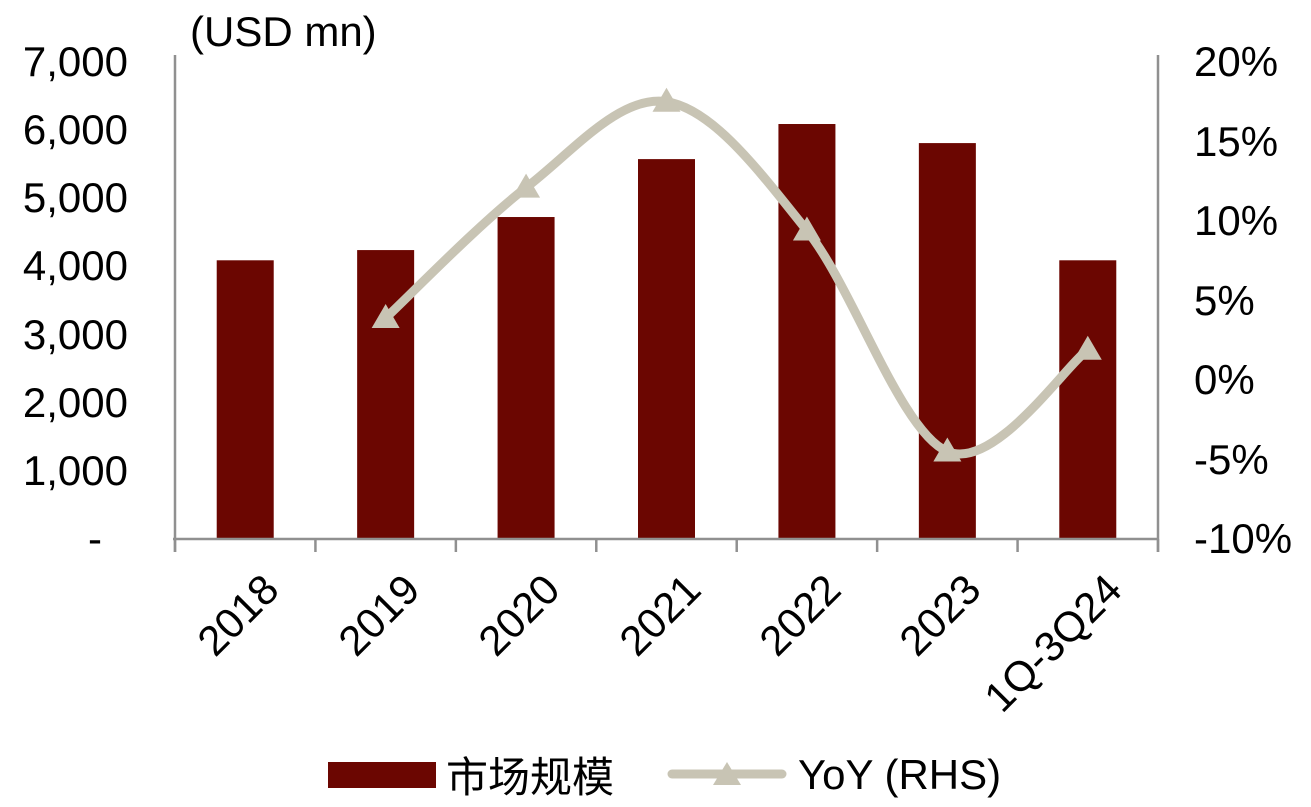 The width and height of the screenshot is (1311, 807). Describe the element at coordinates (1236, 61) in the screenshot. I see `right-axis-tick-label: 20%` at that location.